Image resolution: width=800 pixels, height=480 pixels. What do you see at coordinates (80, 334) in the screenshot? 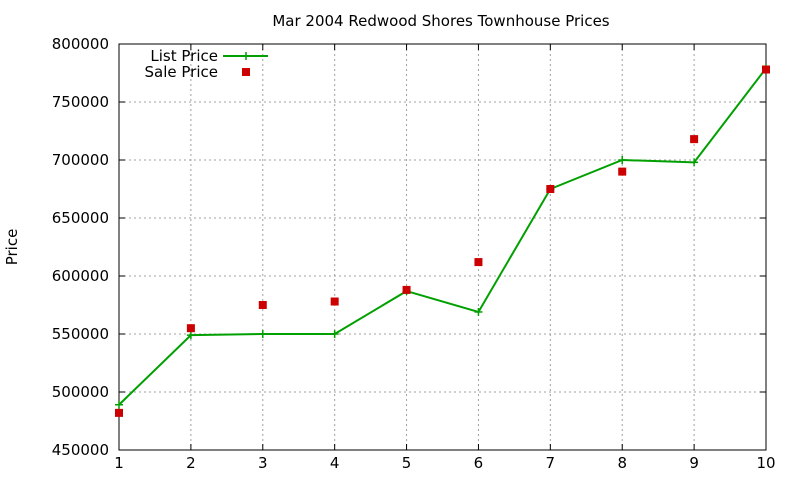
I see `y-tick-label: 550000` at bounding box center [80, 334].